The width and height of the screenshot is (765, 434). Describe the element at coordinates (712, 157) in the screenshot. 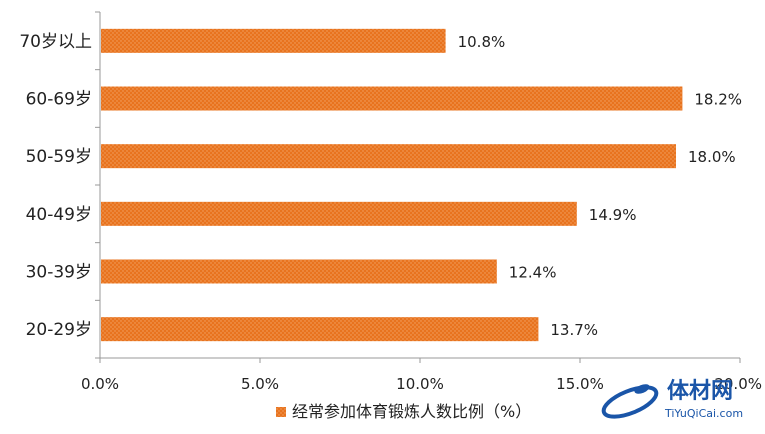

I see `value-label: 18.0%` at that location.